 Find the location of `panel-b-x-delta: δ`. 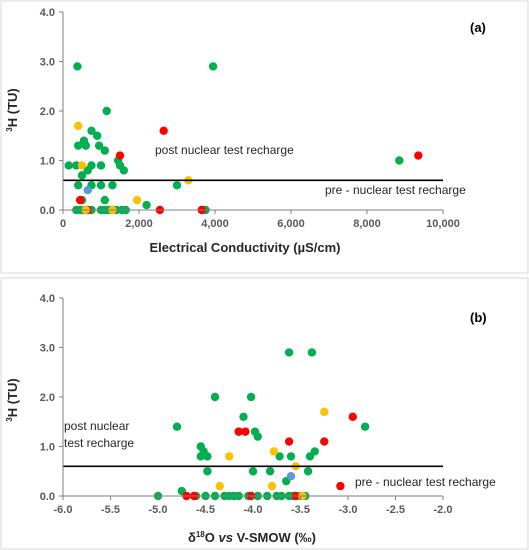

panel-b-x-delta: δ is located at coordinates (192, 537).